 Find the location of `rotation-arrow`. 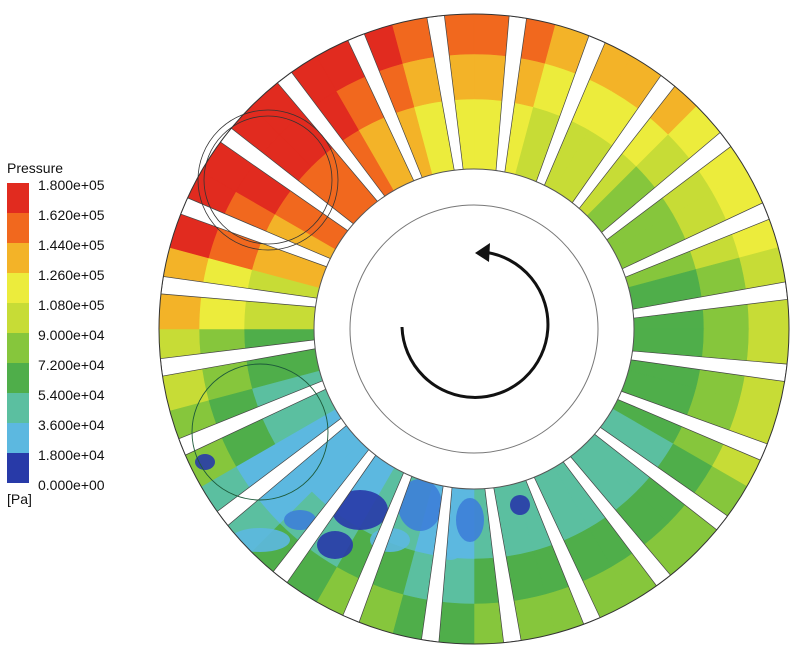

rotation-arrow is located at coordinates (475, 321).